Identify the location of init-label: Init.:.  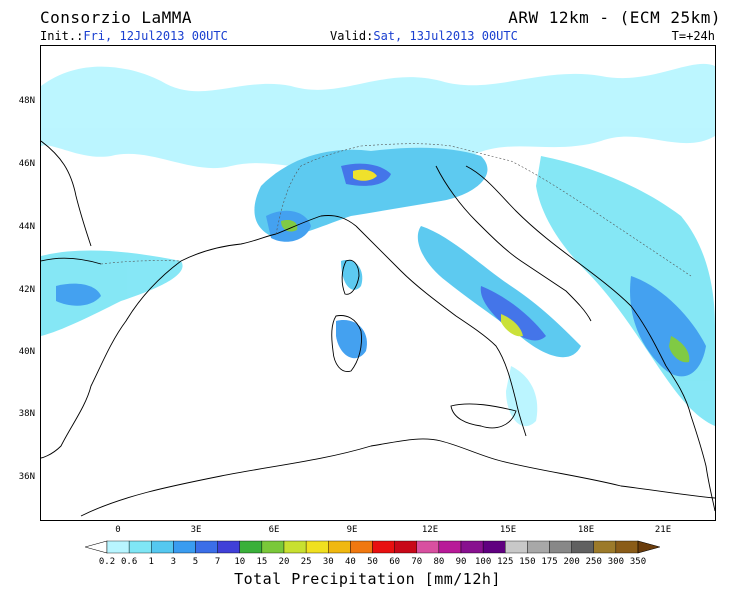
(62, 36).